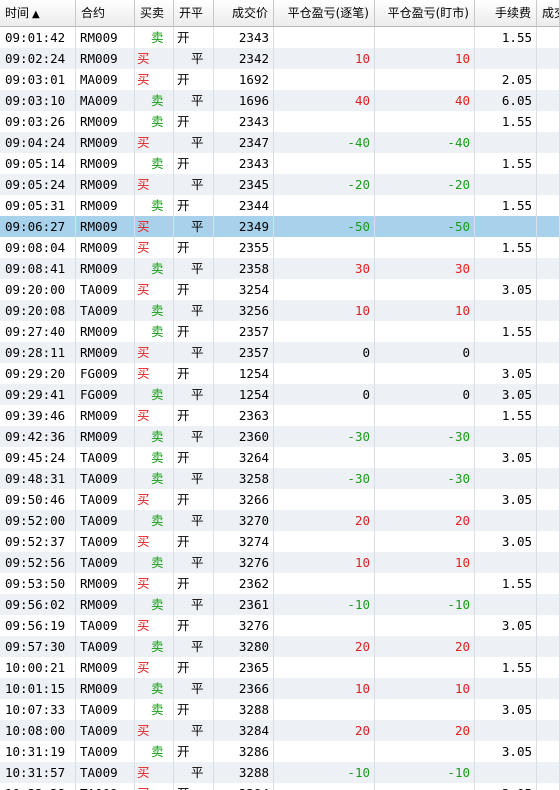 The width and height of the screenshot is (560, 790). I want to click on time-cell: 09:52:37, so click(38, 541).